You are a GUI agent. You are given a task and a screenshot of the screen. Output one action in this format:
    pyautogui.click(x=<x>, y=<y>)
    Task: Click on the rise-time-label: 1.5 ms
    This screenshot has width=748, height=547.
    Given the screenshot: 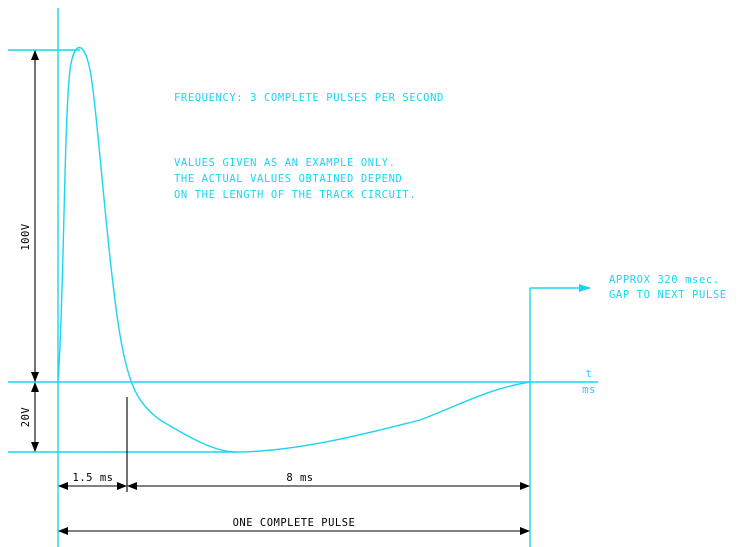 What is the action you would take?
    pyautogui.click(x=93, y=478)
    